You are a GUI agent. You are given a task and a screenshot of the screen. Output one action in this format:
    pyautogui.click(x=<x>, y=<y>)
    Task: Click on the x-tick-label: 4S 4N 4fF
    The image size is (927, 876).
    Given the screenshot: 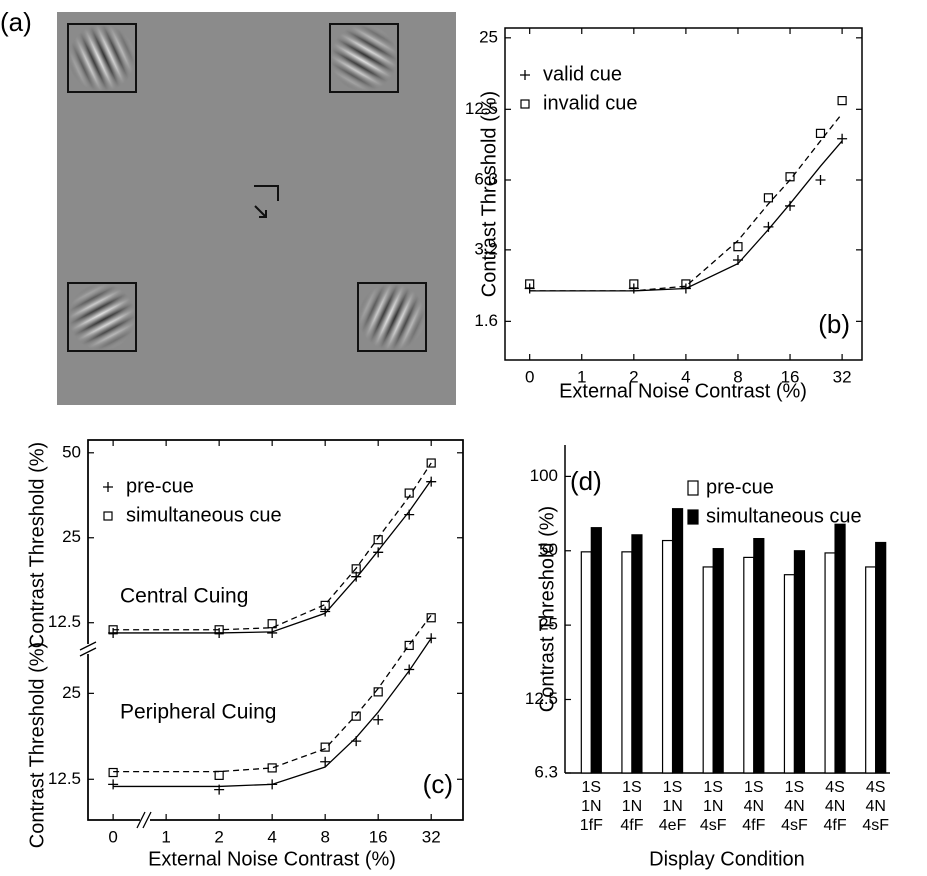 What is the action you would take?
    pyautogui.click(x=835, y=806)
    